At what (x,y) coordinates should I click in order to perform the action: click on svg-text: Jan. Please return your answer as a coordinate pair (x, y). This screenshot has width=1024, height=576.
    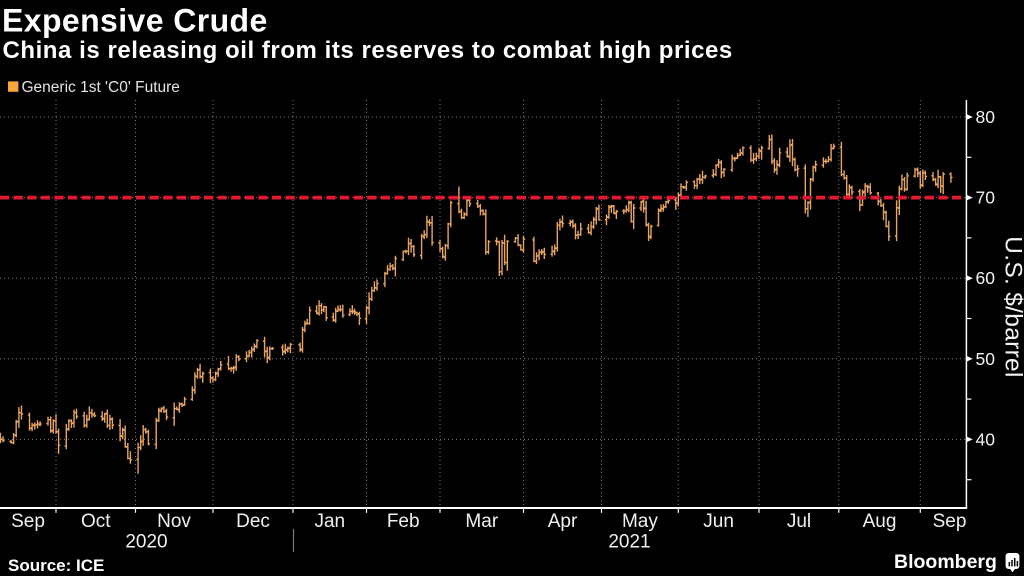
    Looking at the image, I should click on (329, 521).